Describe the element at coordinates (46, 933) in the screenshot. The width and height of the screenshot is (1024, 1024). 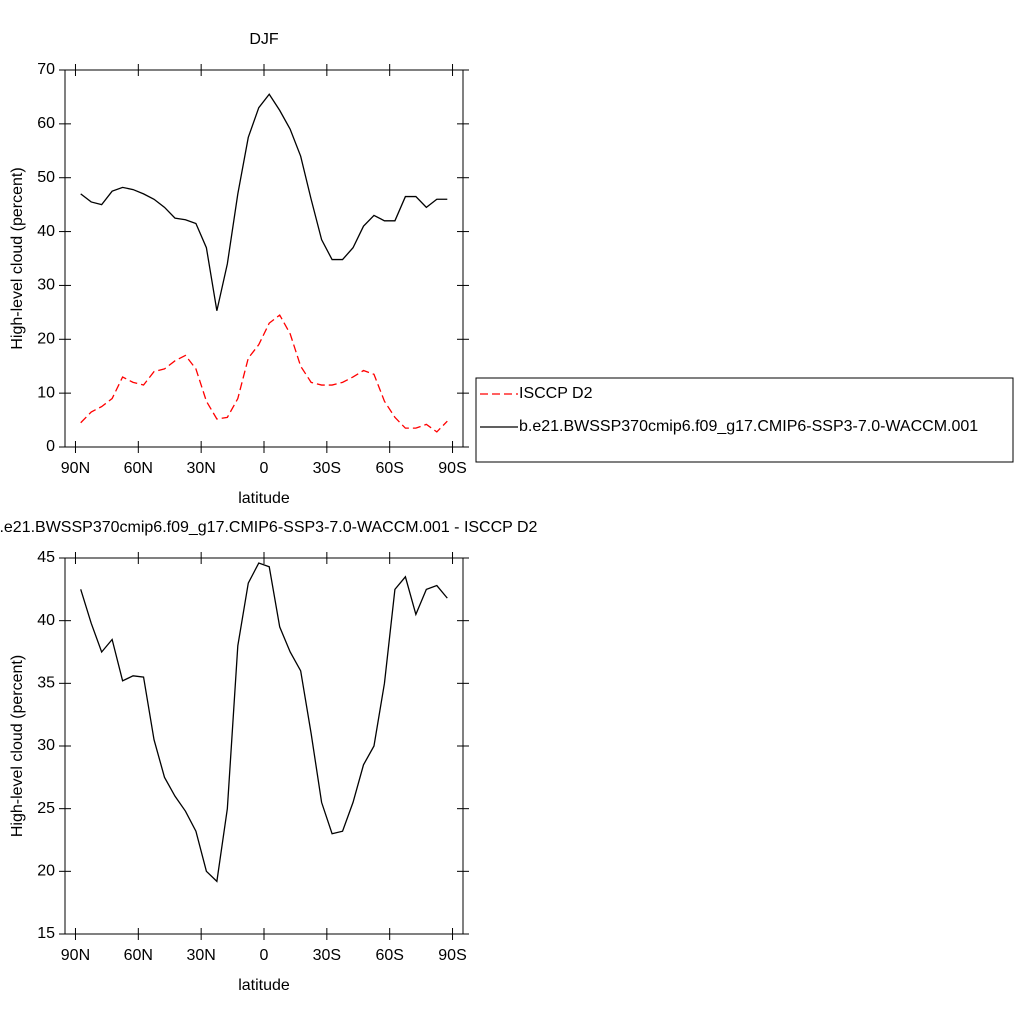
I see `y-tick-label: 15` at that location.